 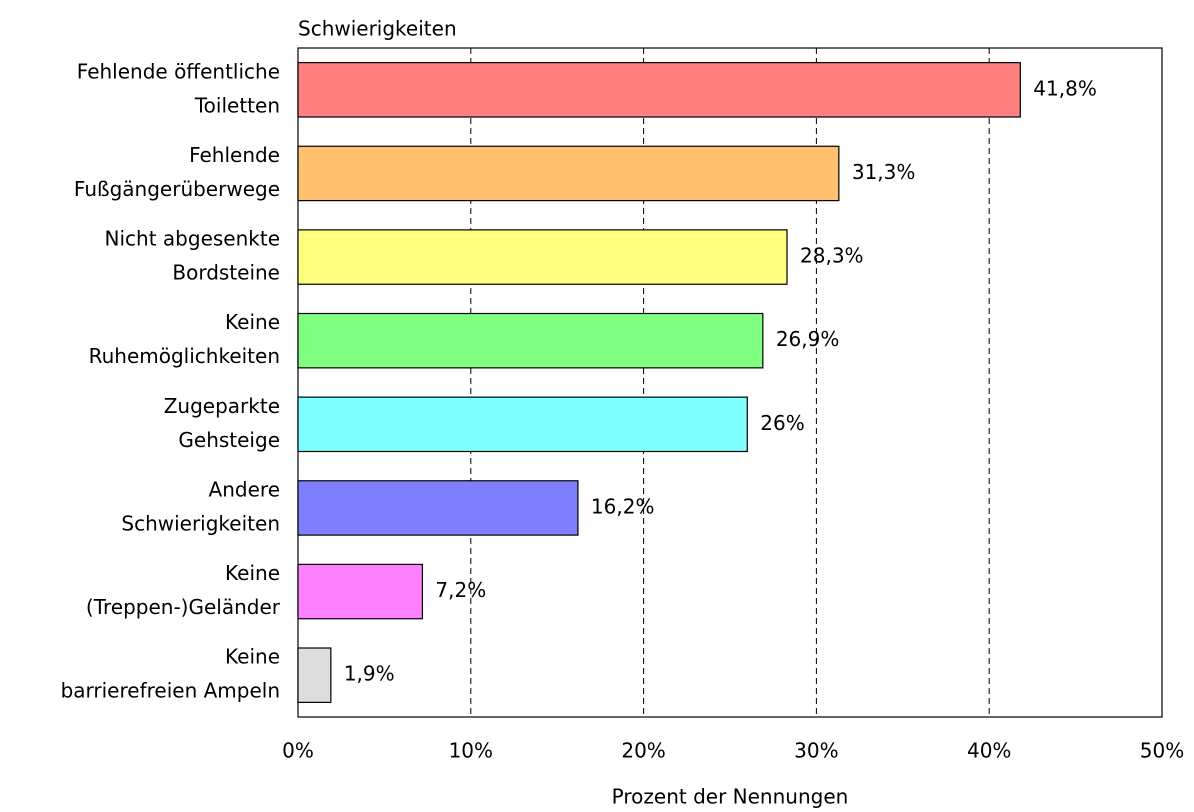 I want to click on x-tick-label: 40%, so click(x=989, y=751).